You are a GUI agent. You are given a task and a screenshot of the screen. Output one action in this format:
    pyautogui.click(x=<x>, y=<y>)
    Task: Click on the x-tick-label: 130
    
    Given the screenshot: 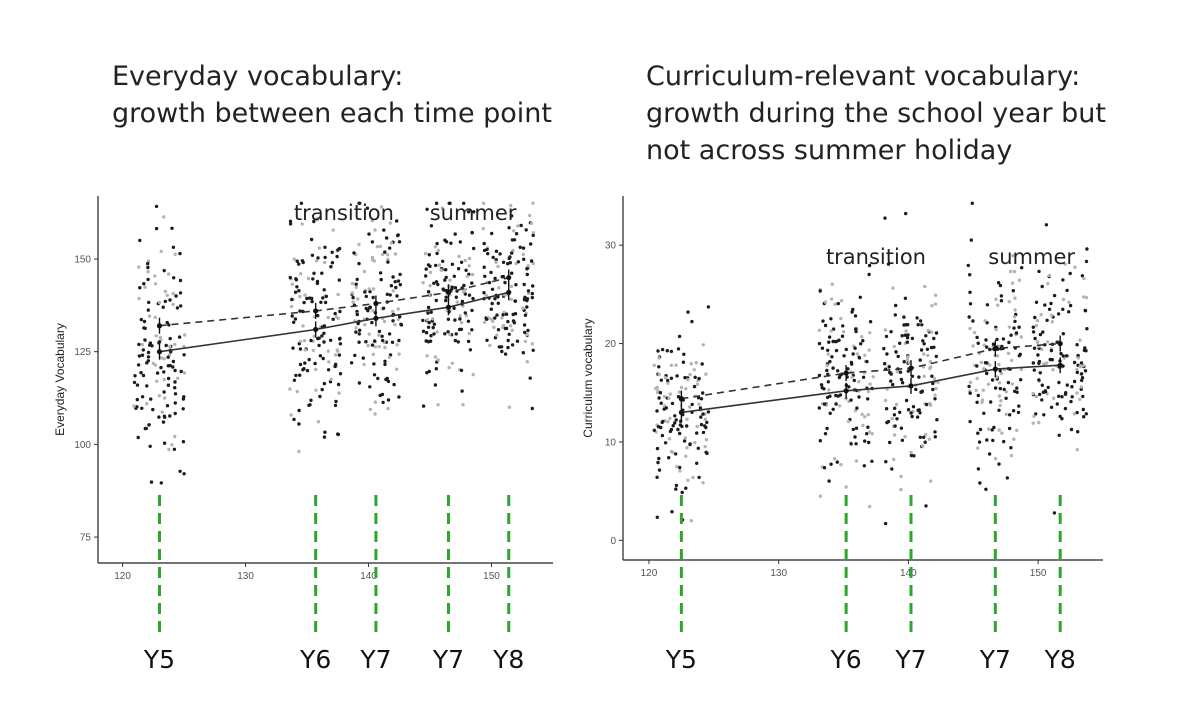 What is the action you would take?
    pyautogui.click(x=245, y=576)
    